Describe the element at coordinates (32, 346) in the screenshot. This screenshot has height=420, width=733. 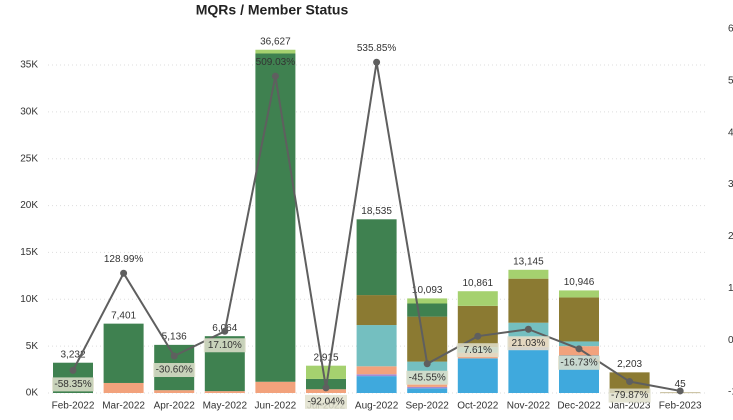
I see `y-tick-label: 5K` at that location.